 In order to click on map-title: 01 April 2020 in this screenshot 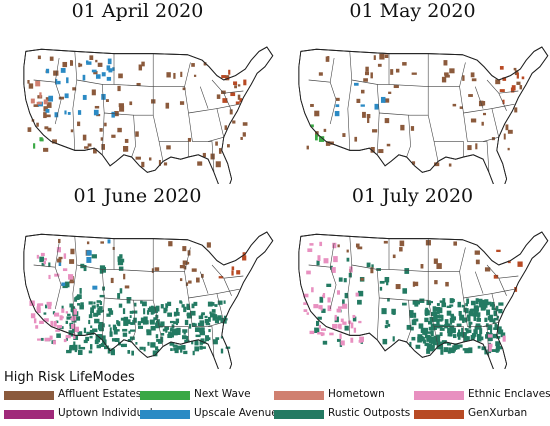, I will do `click(137, 11)`.